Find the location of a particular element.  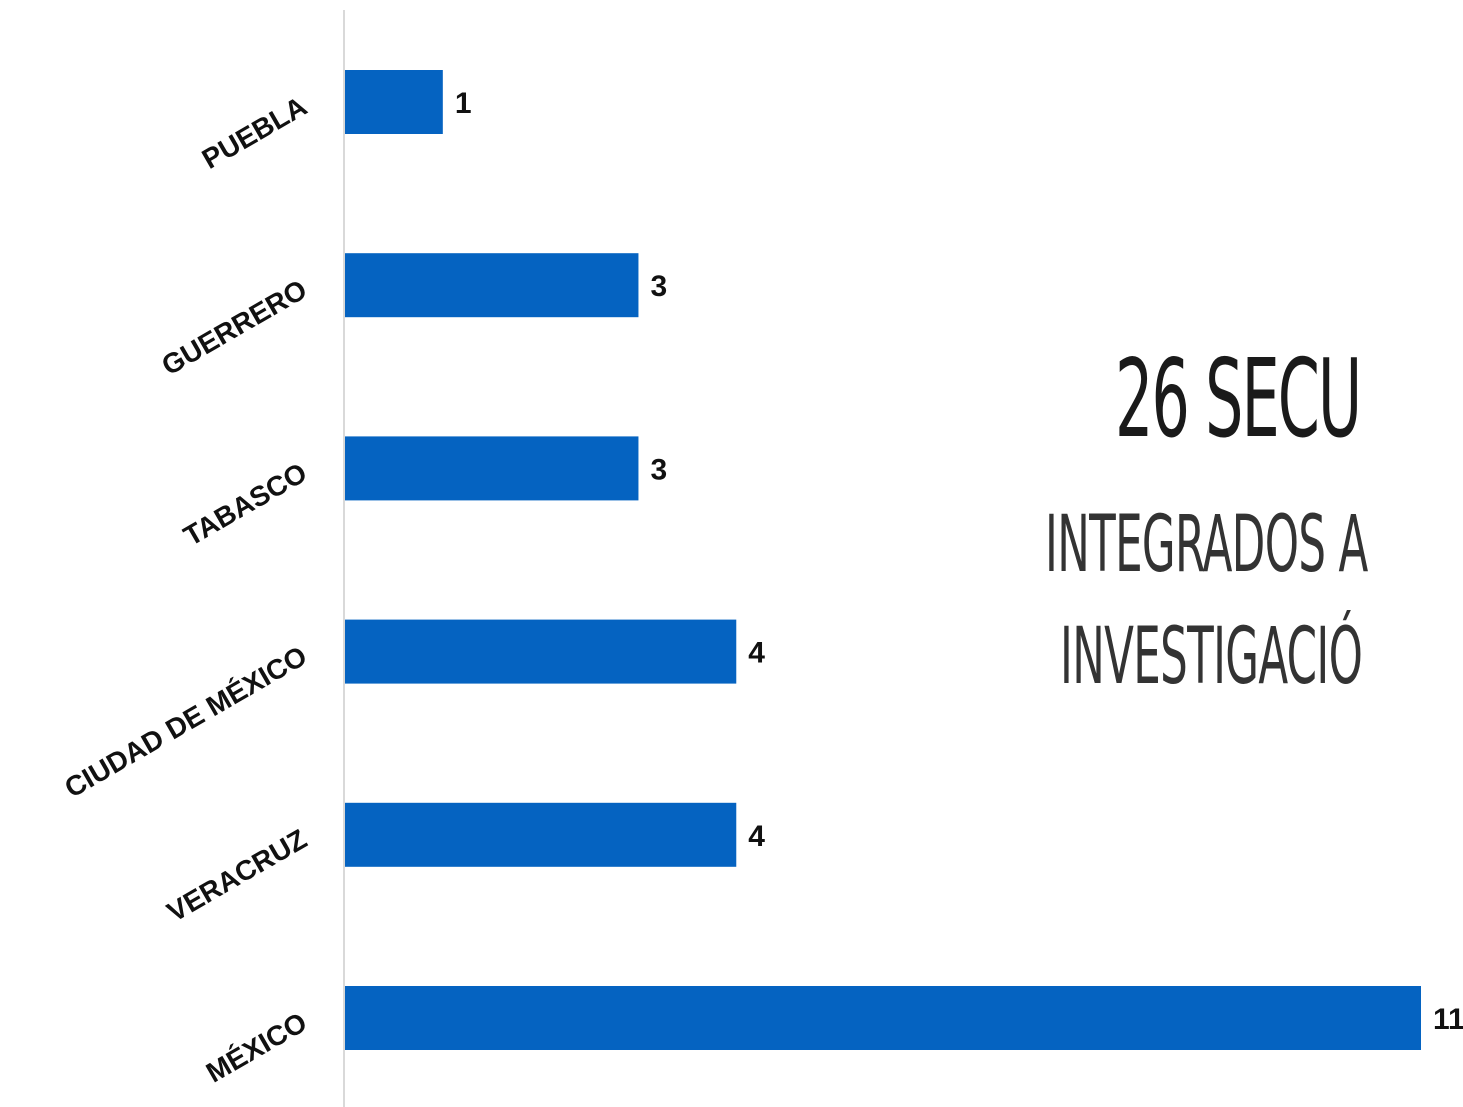

subline-text-1: INTEGRADOS A is located at coordinates (1206, 545).